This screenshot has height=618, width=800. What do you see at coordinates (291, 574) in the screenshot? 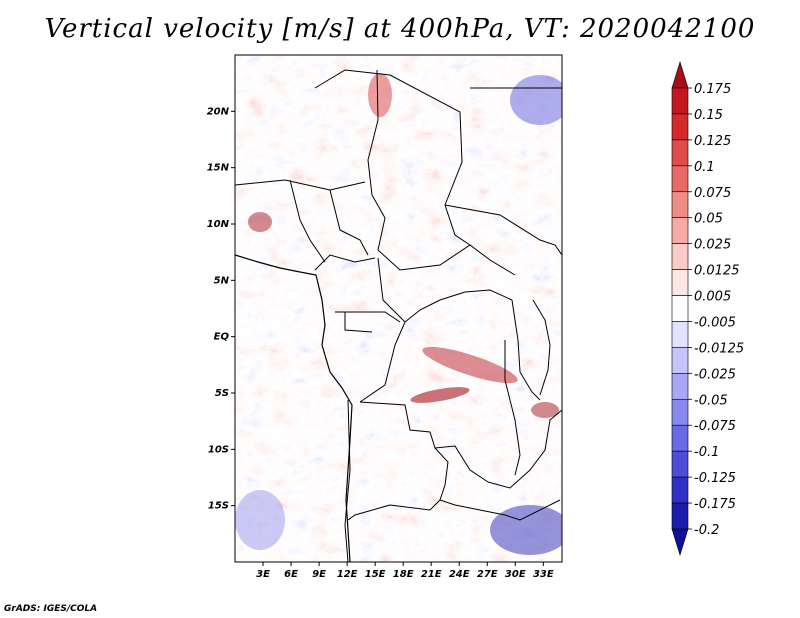
I see `lon-tick-label: 6E` at bounding box center [291, 574].